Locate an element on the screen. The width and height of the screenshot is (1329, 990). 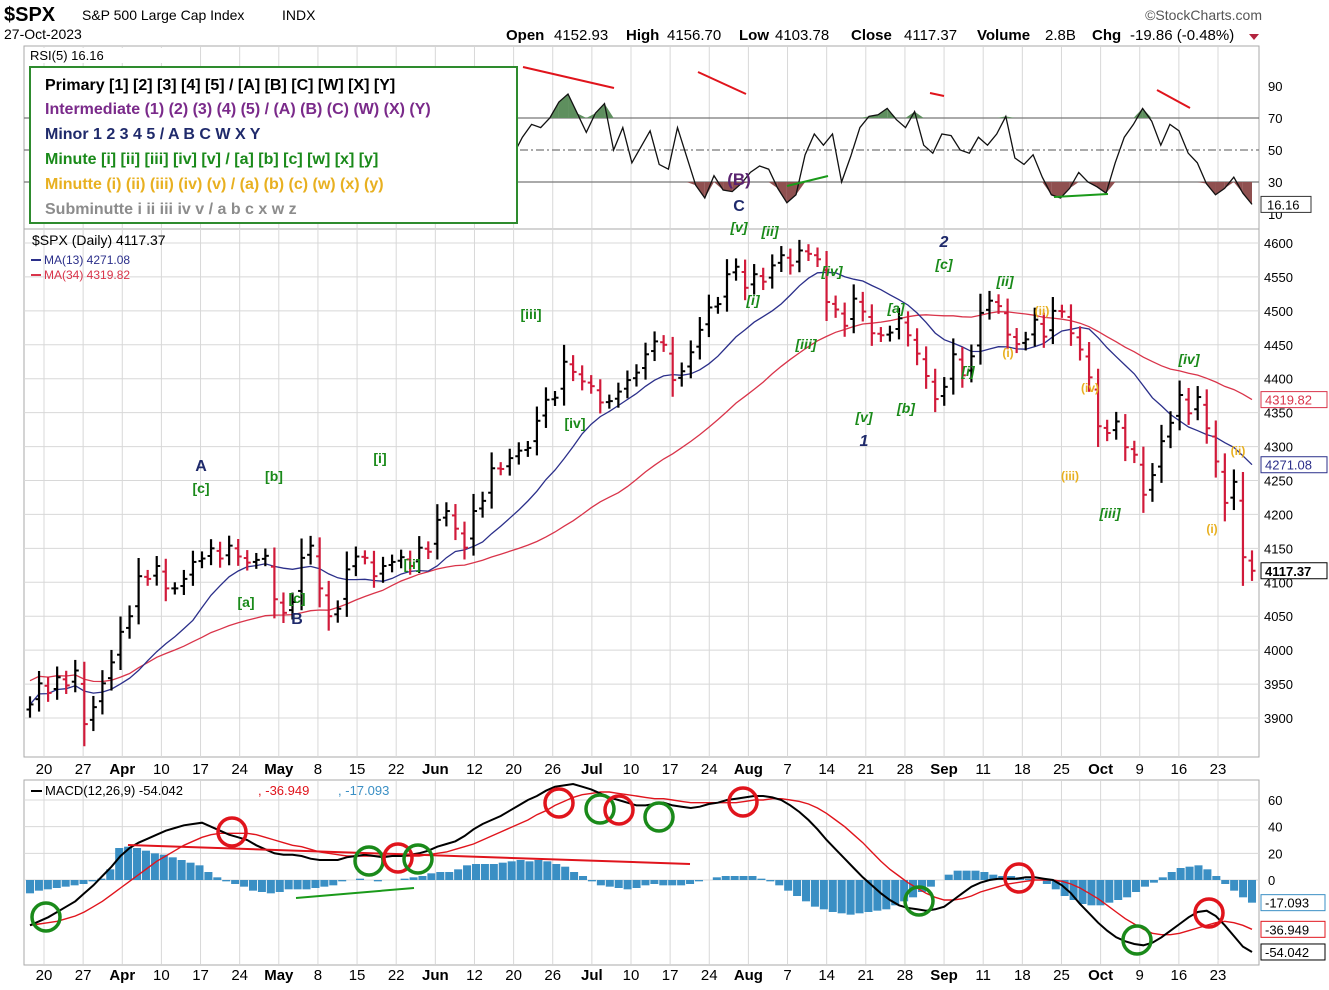
x-tick-label: 24 is located at coordinates (709, 769).